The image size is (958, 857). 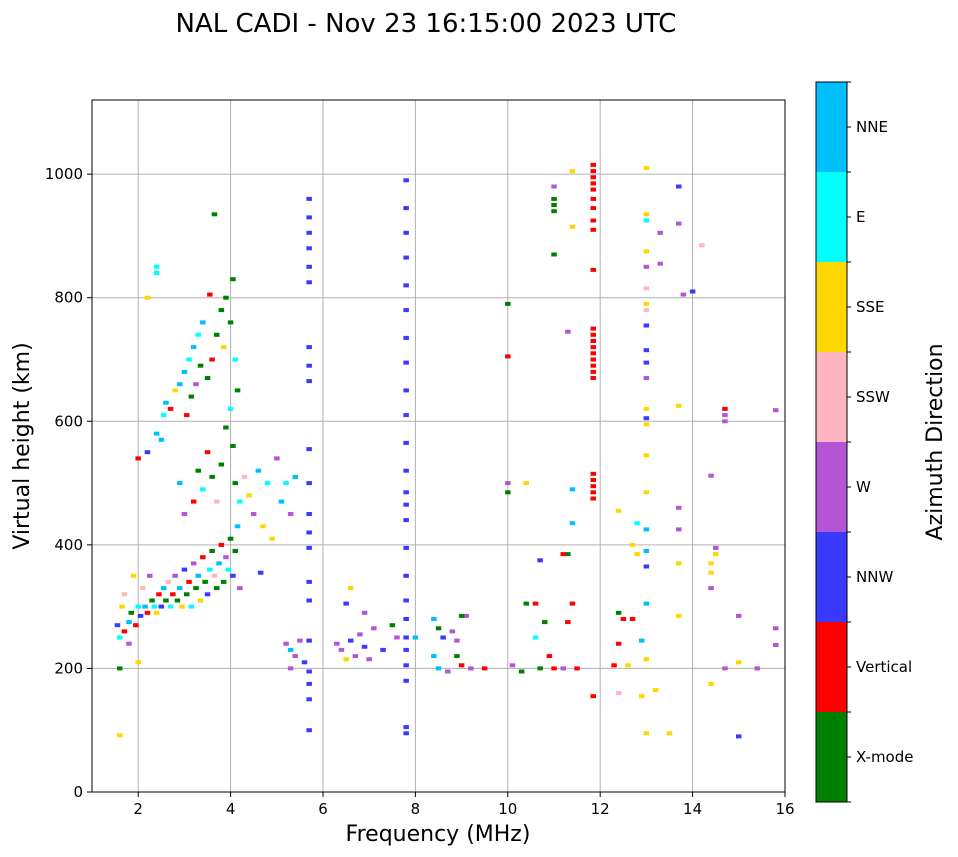 I want to click on colorbar-segment-ssw, so click(x=831, y=397).